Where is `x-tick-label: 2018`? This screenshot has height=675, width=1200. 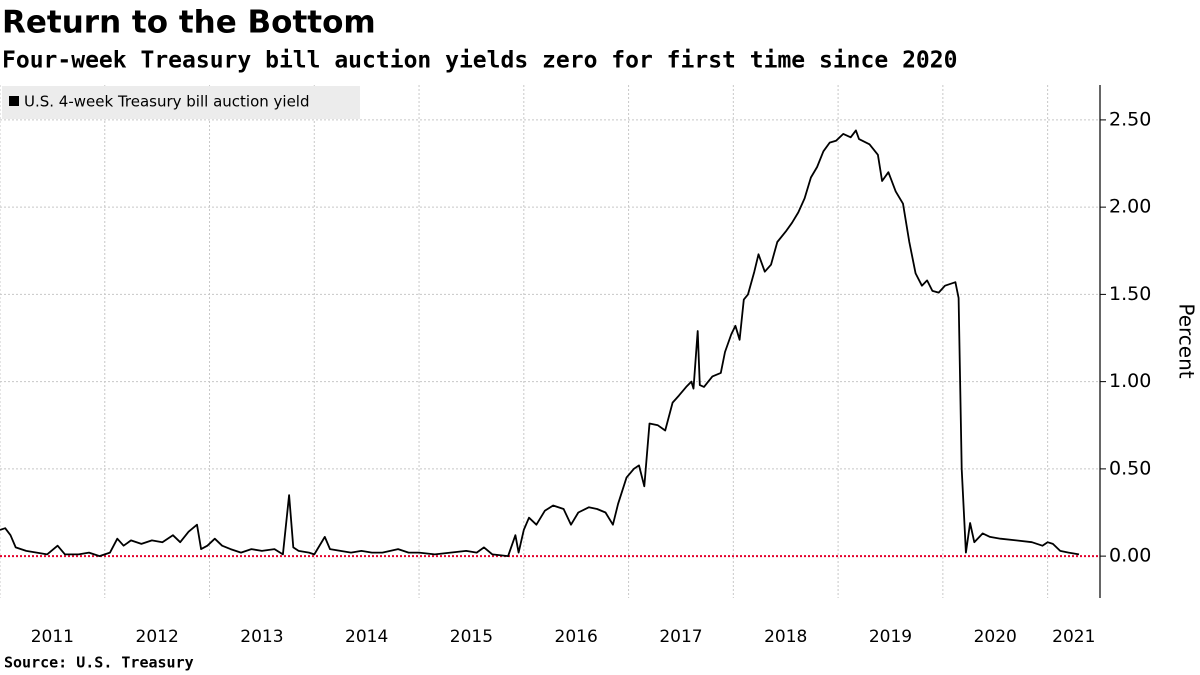
x-tick-label: 2018 is located at coordinates (785, 637).